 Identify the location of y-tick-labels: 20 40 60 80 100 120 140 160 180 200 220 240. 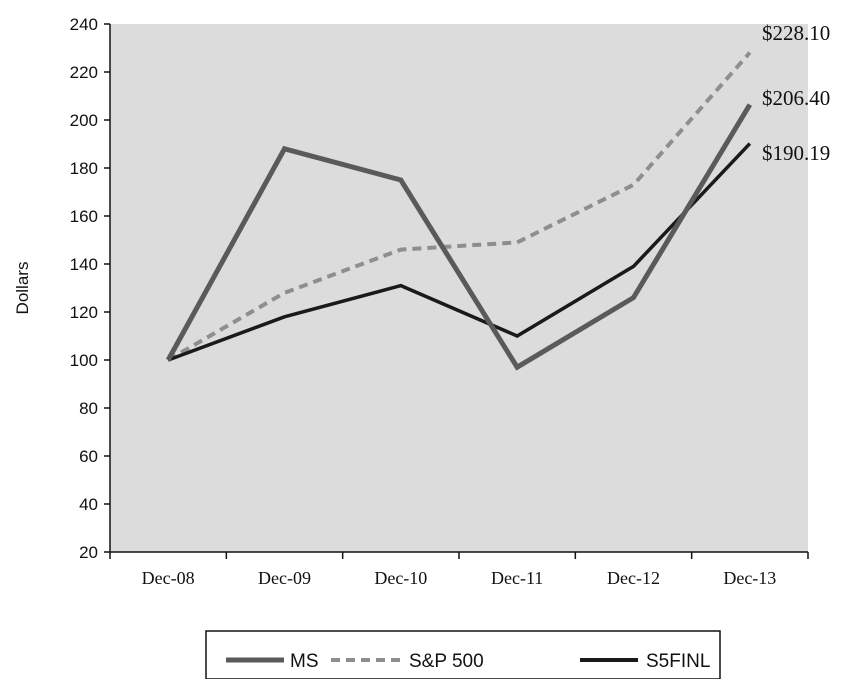
(84, 288).